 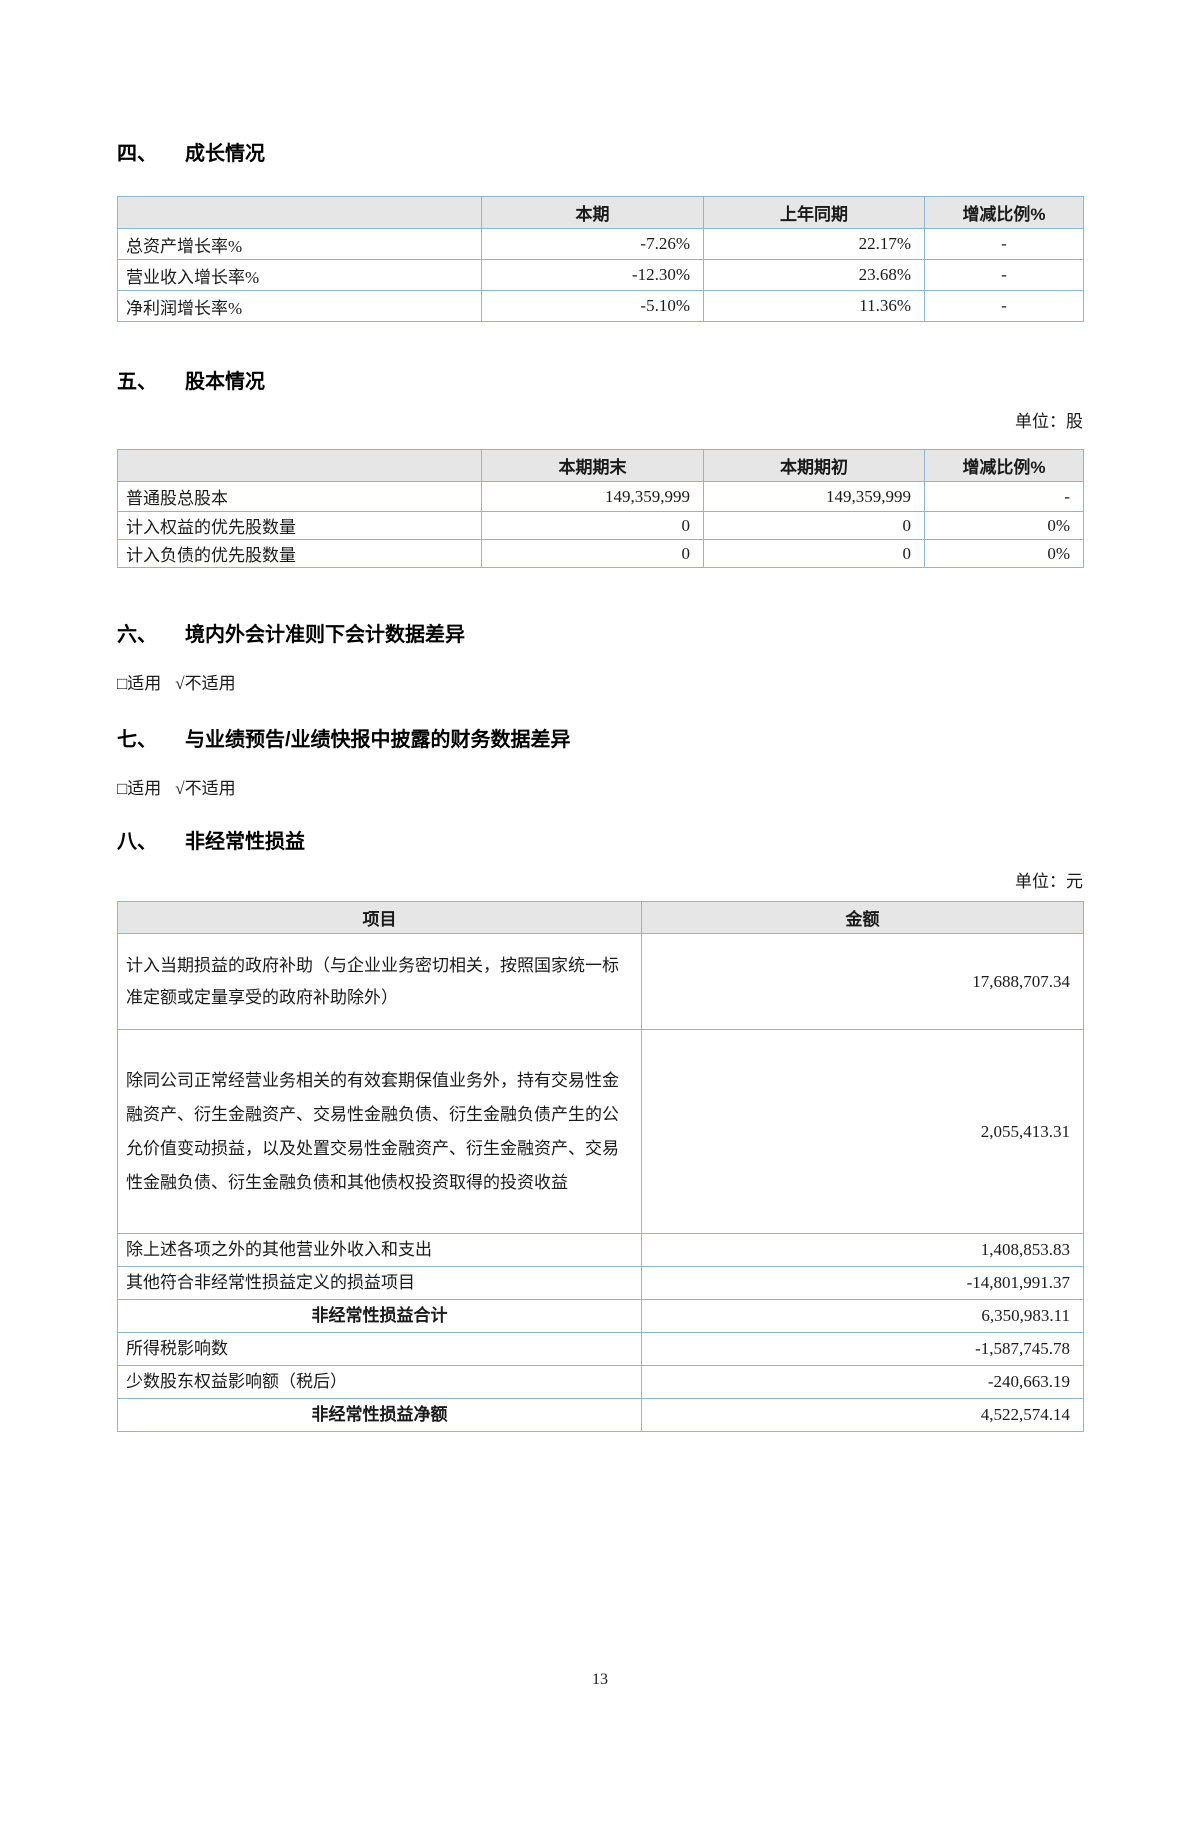 I want to click on growth-row-label: 总资产增长率%, so click(x=299, y=244).